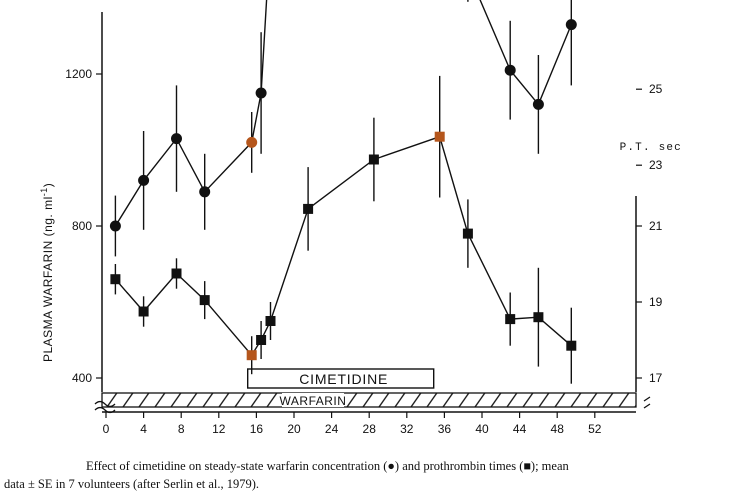 The image size is (733, 500). What do you see at coordinates (332, 429) in the screenshot?
I see `x-tick-label: 24` at bounding box center [332, 429].